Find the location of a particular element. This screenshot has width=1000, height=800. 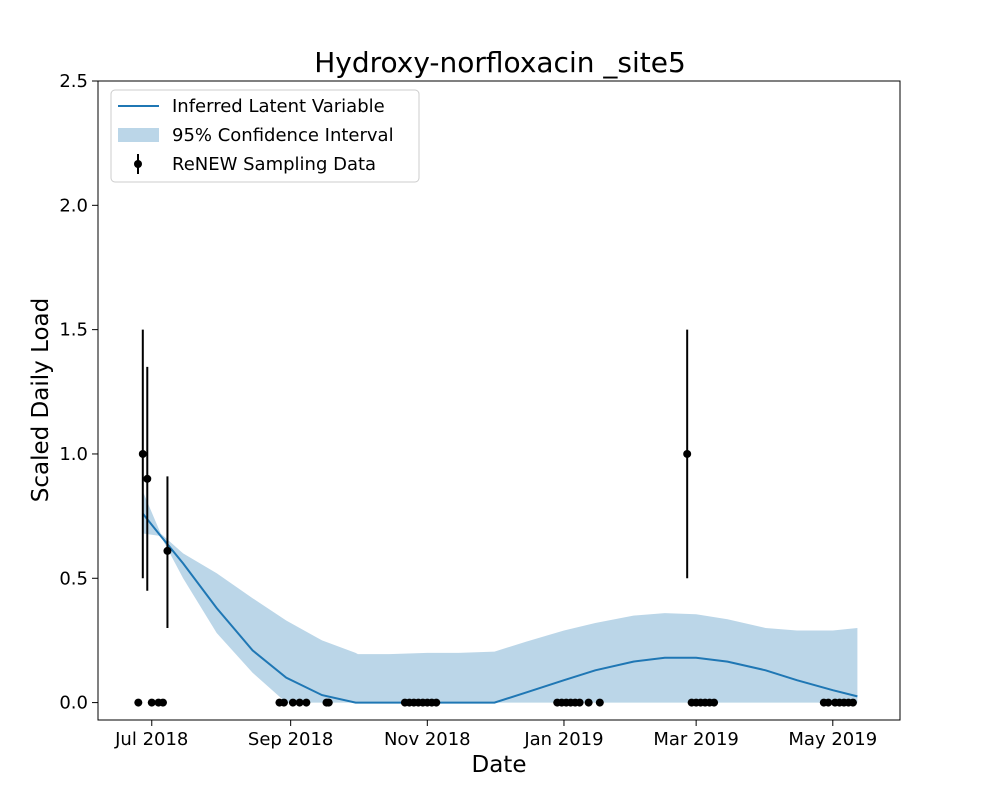

legend-band-swatch is located at coordinates (138, 135).